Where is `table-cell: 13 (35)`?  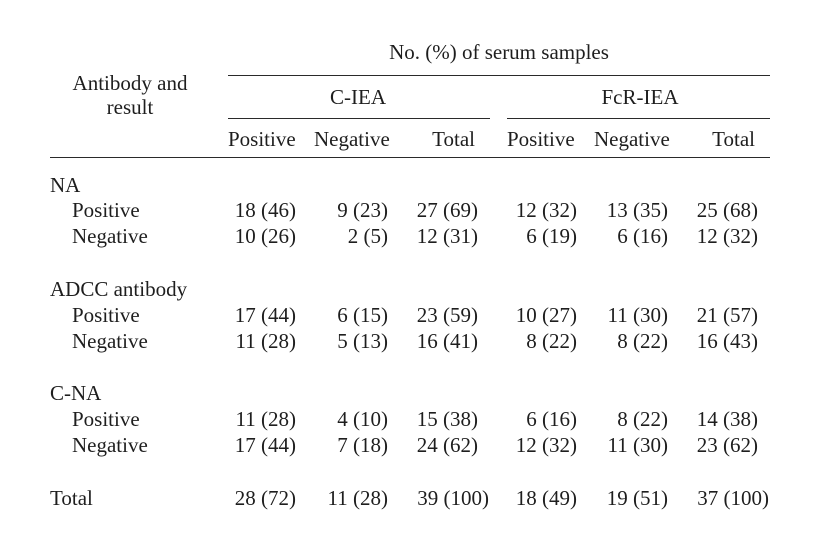
table-cell: 13 (35) is located at coordinates (637, 210).